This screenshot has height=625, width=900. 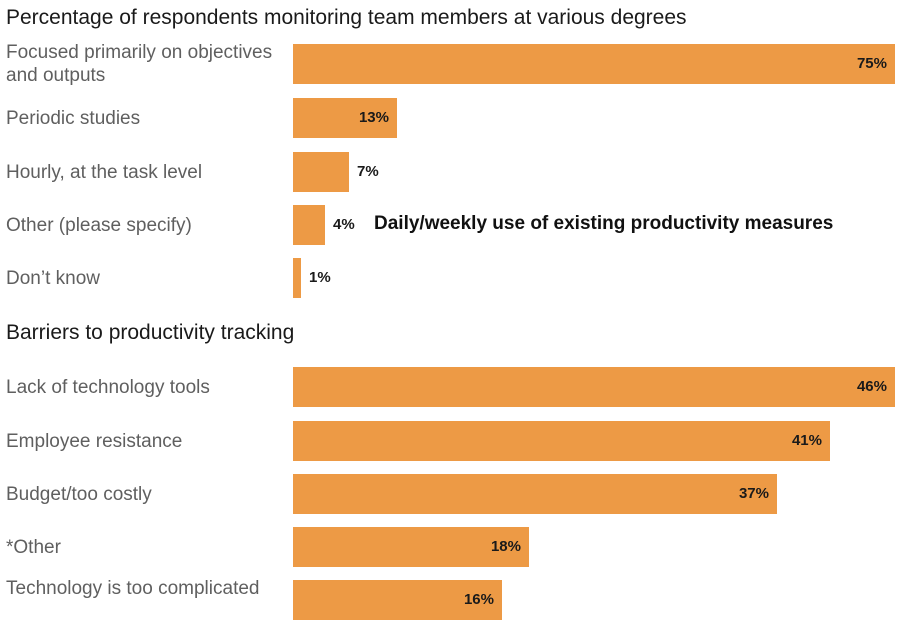 What do you see at coordinates (478, 599) in the screenshot?
I see `data-label: 16%` at bounding box center [478, 599].